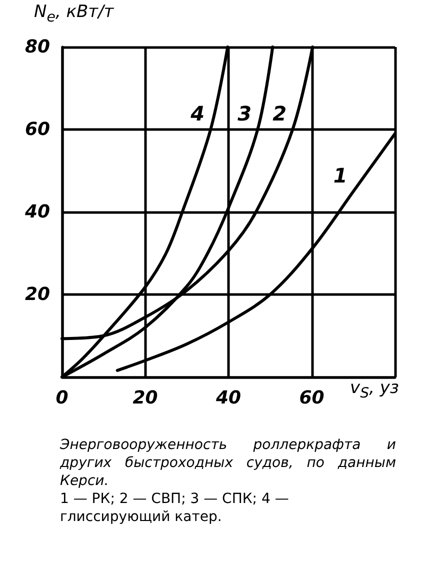 This screenshot has height=564, width=426. I want to click on x-tick-label: 0, so click(62, 398).